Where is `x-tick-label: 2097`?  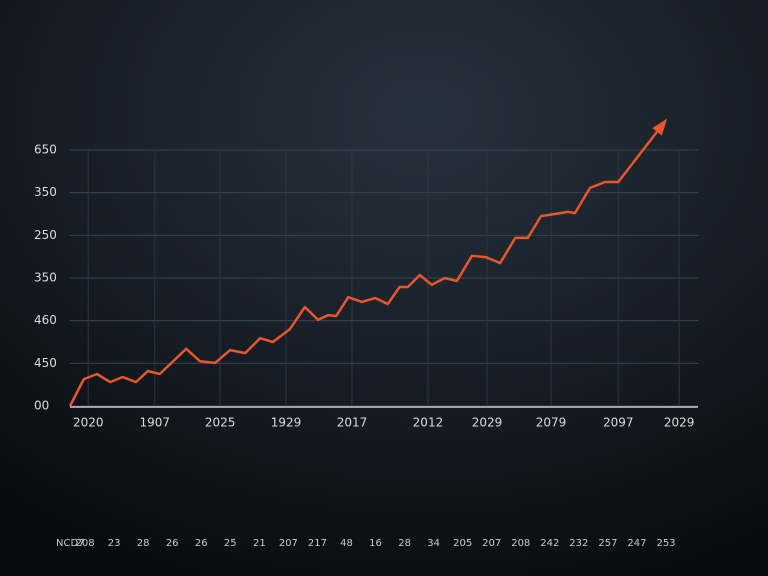 x-tick-label: 2097 is located at coordinates (618, 423).